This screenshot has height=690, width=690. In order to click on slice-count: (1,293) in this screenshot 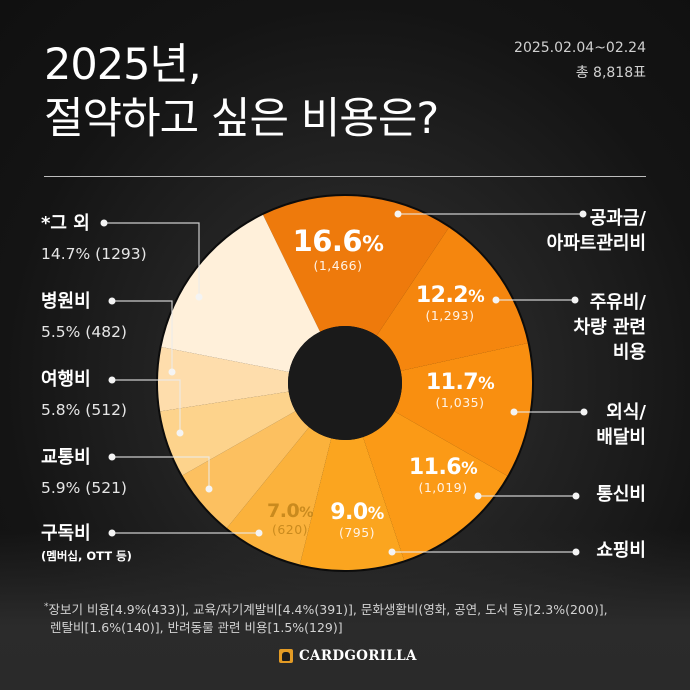, I will do `click(450, 315)`.